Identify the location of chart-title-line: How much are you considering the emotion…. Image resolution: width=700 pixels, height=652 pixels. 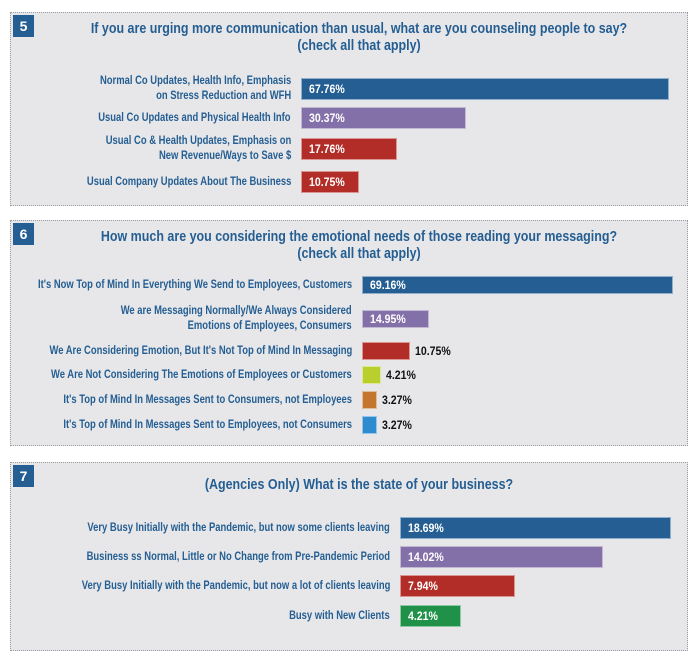
(359, 237).